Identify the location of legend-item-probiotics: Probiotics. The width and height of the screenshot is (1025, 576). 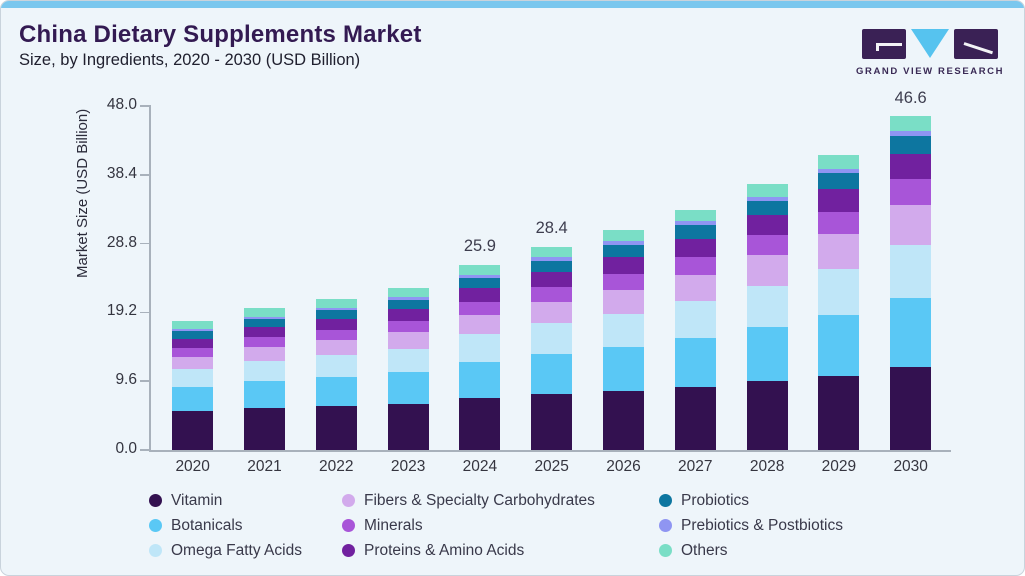
(751, 500).